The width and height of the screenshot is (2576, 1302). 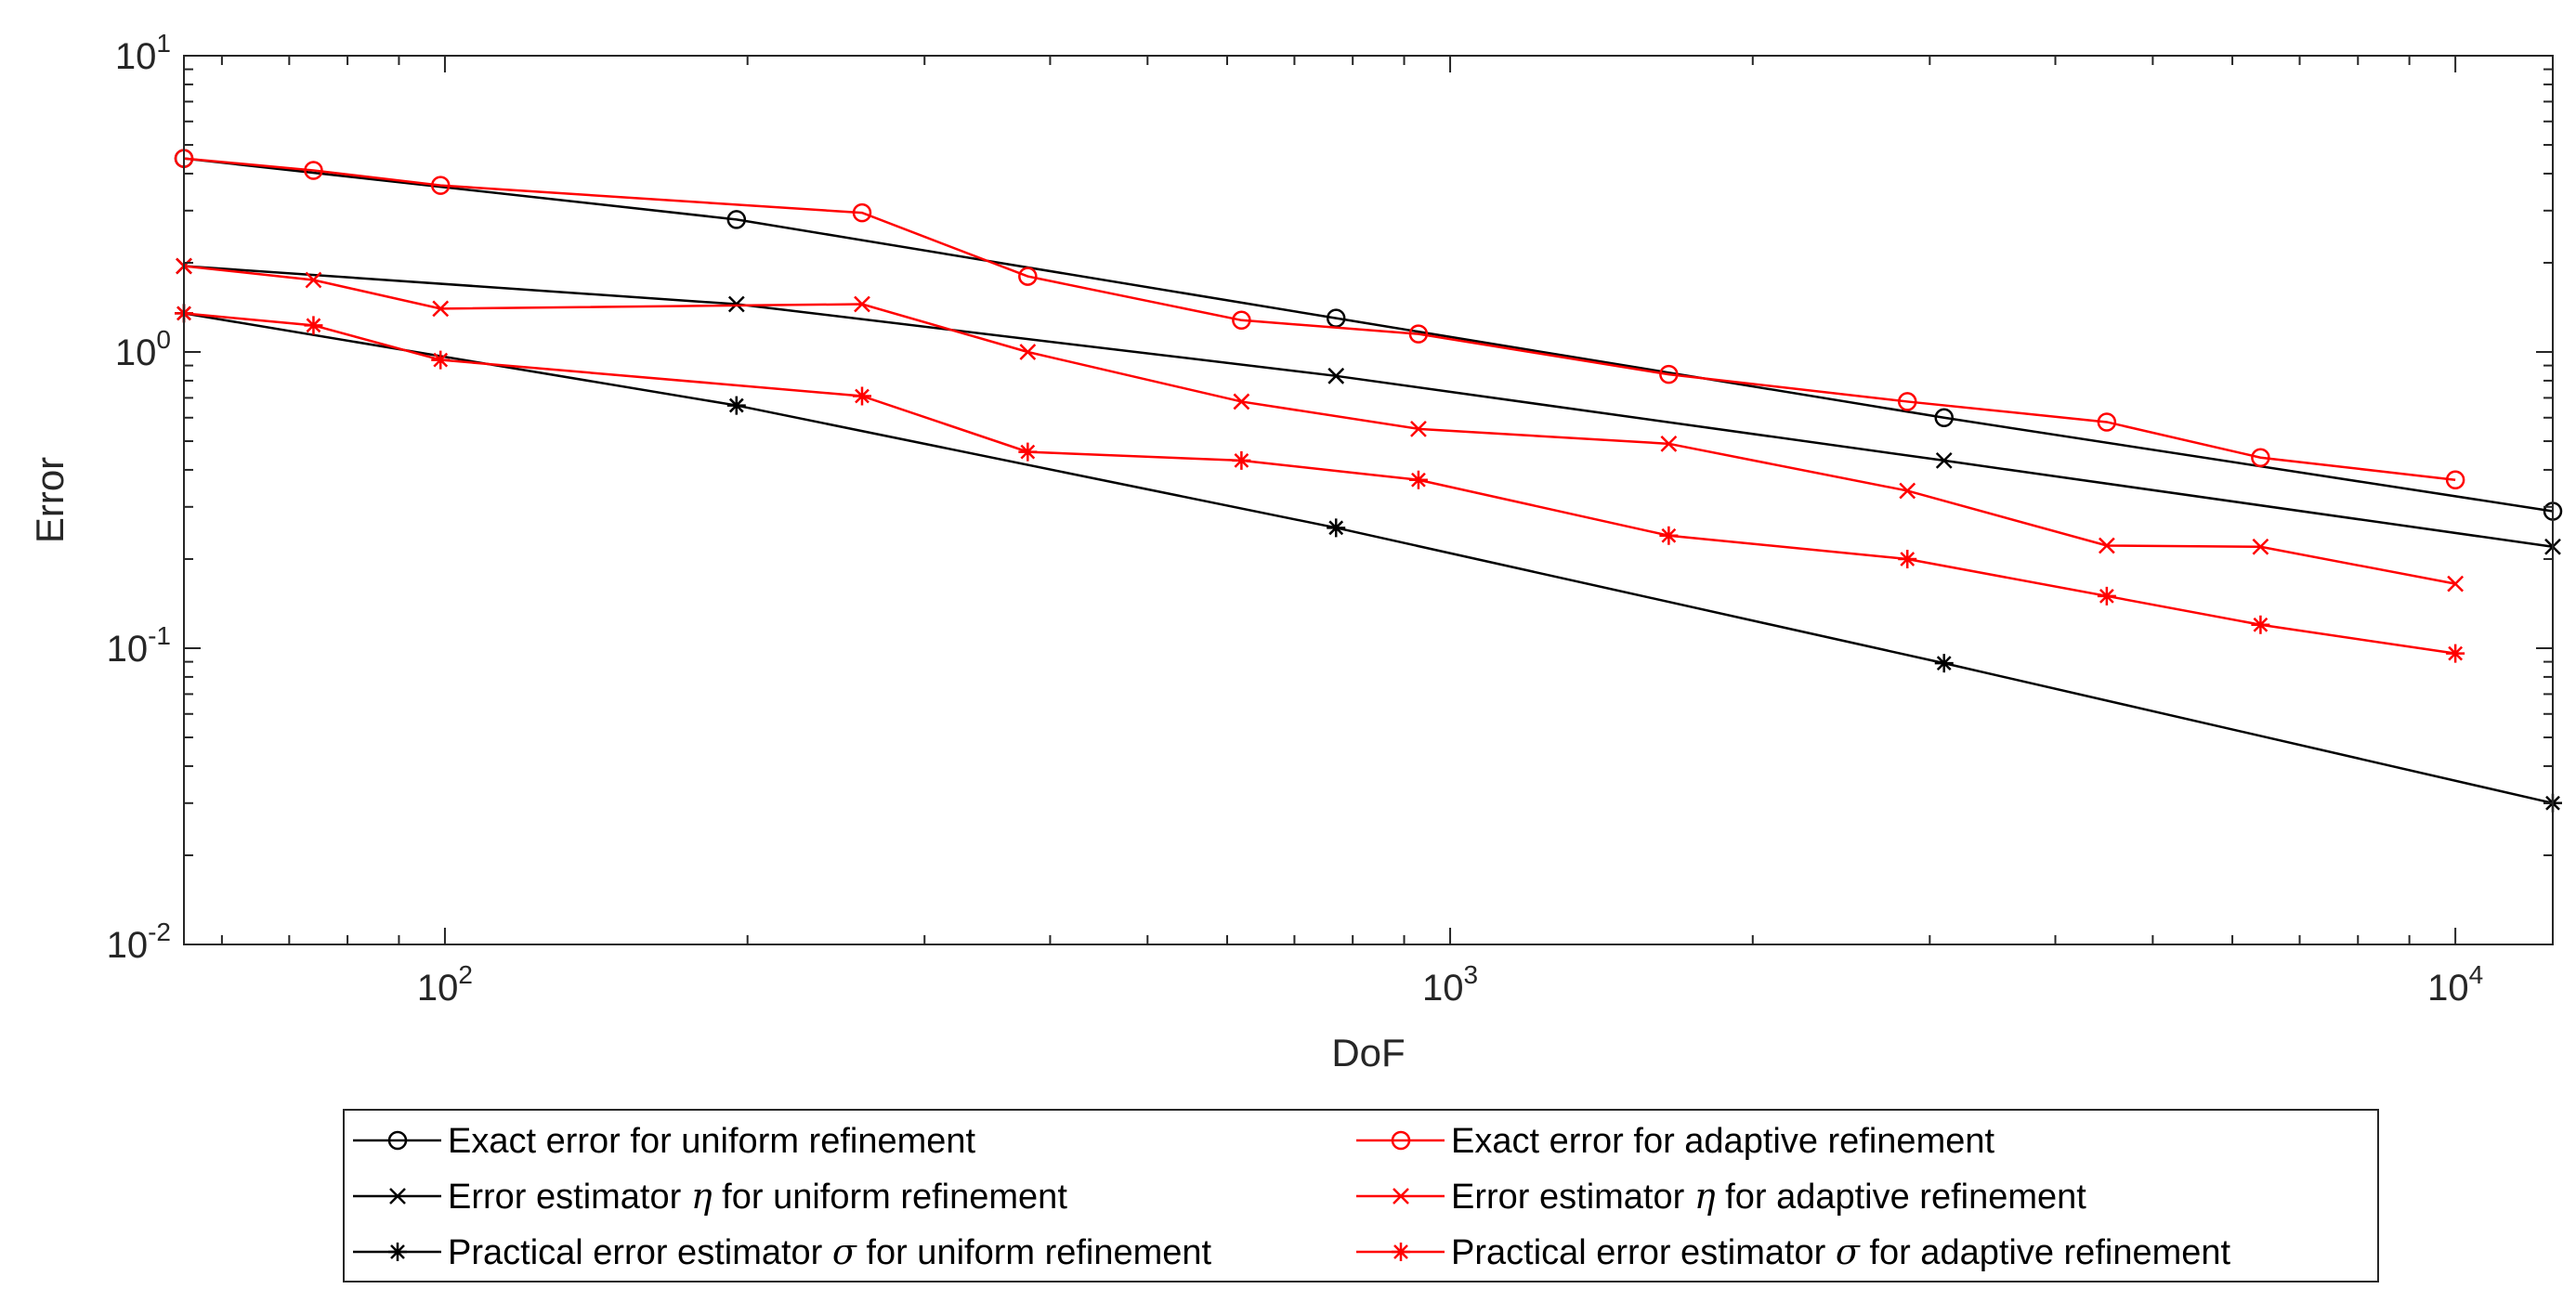 What do you see at coordinates (1368, 1052) in the screenshot?
I see `x-axis-label: DoF` at bounding box center [1368, 1052].